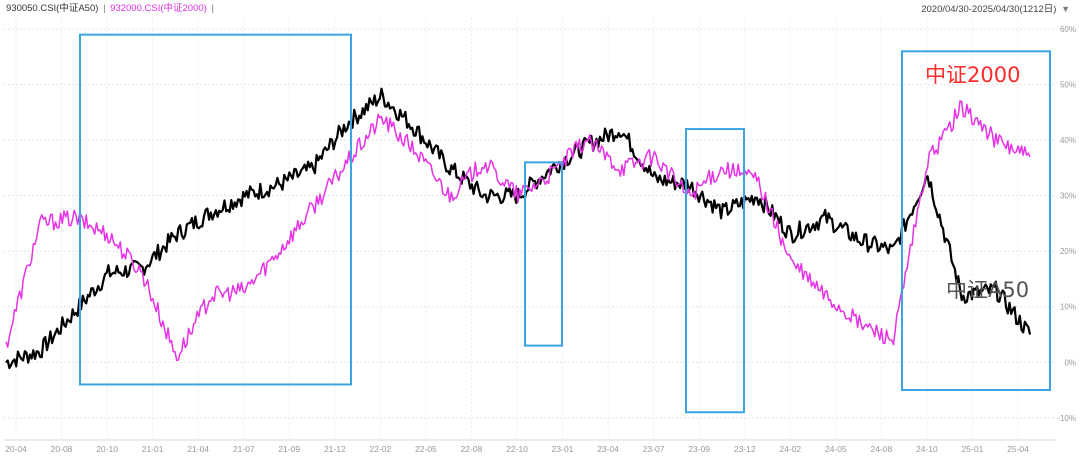 Image resolution: width=1080 pixels, height=459 pixels. I want to click on date-range-label: 2020/04/30-2025/04/30(1212日), so click(989, 9).